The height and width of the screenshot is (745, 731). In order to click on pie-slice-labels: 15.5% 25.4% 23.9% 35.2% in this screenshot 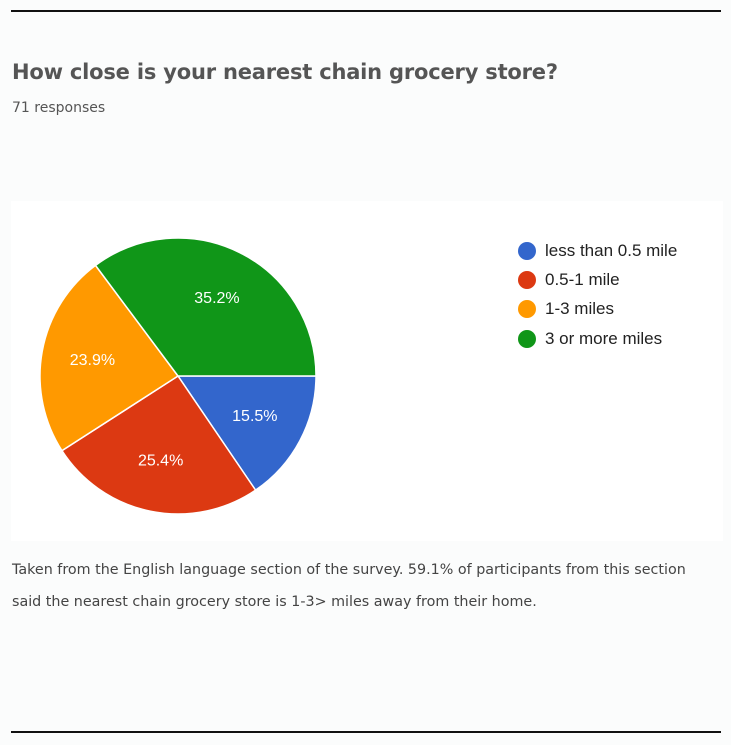, I will do `click(174, 380)`.